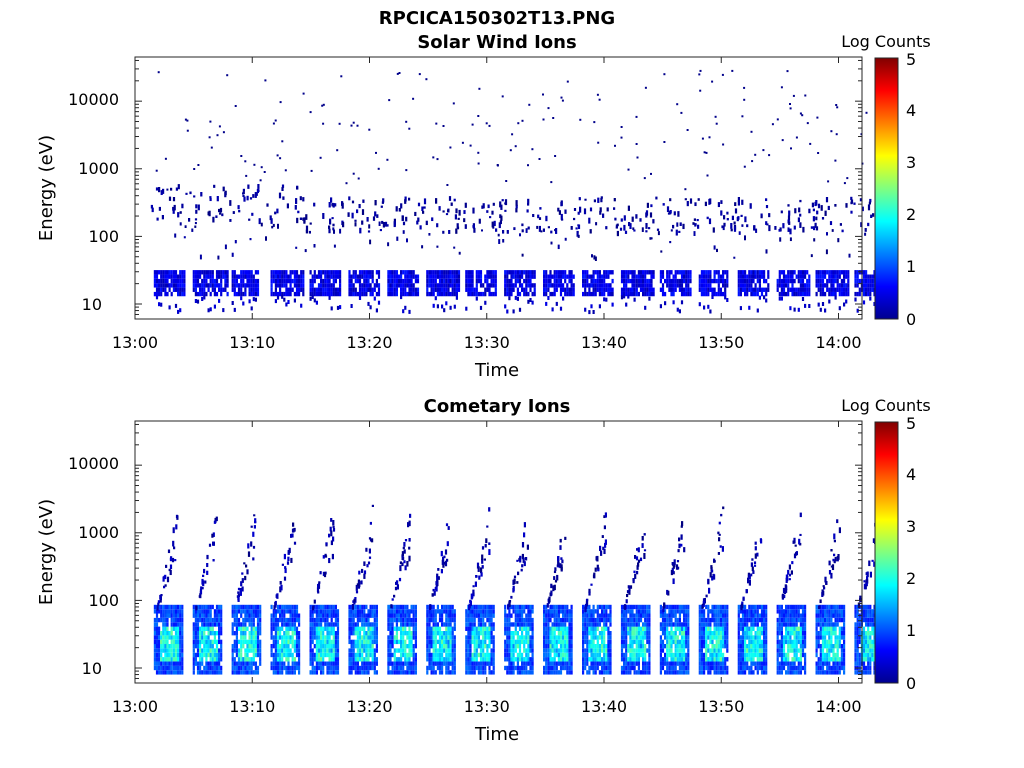 The width and height of the screenshot is (1024, 768). What do you see at coordinates (911, 110) in the screenshot?
I see `colorbar-tick: 4` at bounding box center [911, 110].